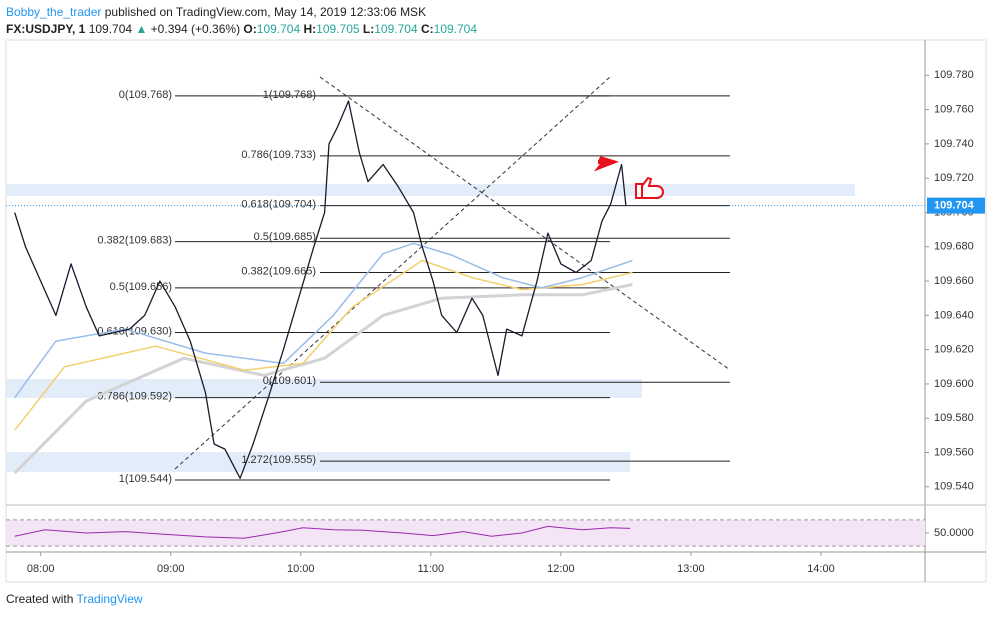 This screenshot has height=618, width=988. What do you see at coordinates (285, 237) in the screenshot?
I see `fib-label: 0.5(109.685)` at bounding box center [285, 237].